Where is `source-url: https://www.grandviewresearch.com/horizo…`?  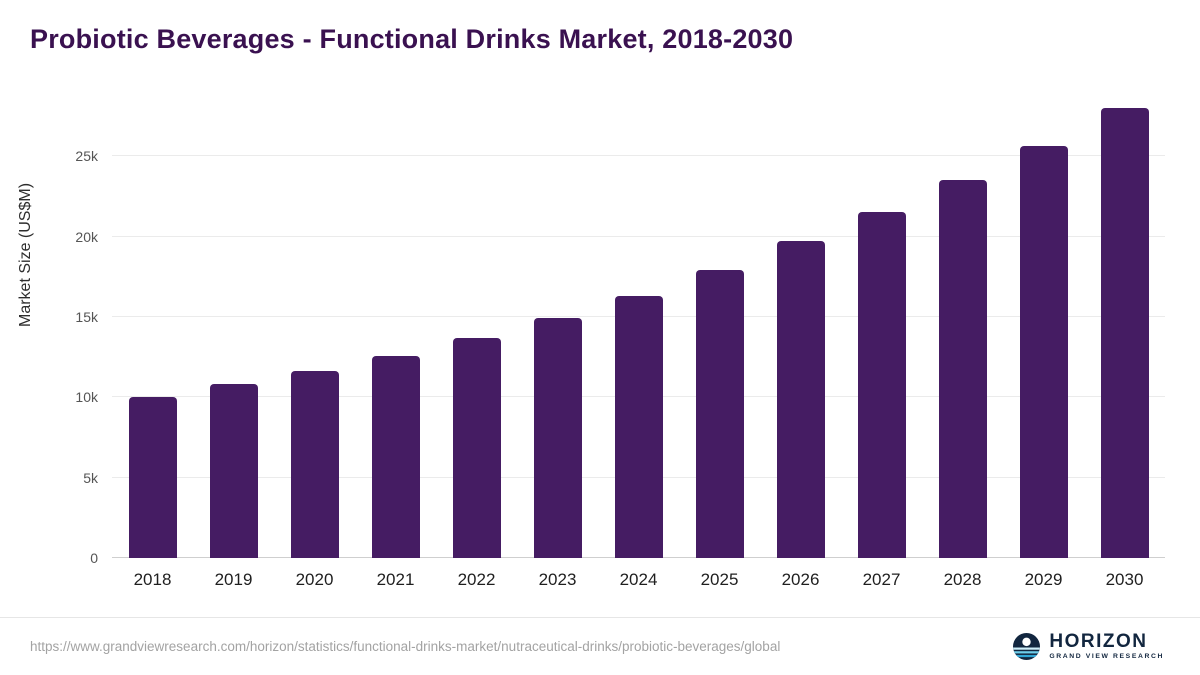 source-url: https://www.grandviewresearch.com/horizo… is located at coordinates (405, 646).